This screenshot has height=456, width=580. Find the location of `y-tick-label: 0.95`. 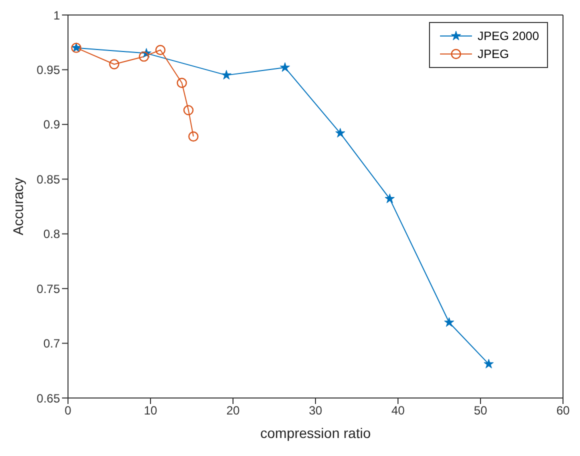

y-tick-label: 0.95 is located at coordinates (48, 69).